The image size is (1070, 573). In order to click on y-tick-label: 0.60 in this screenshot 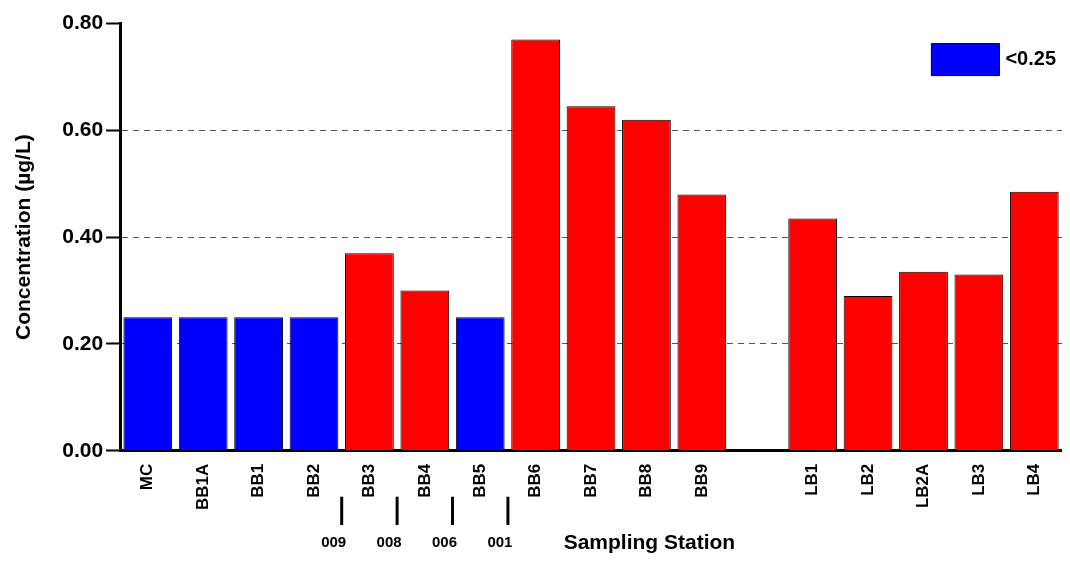, I will do `click(83, 129)`.